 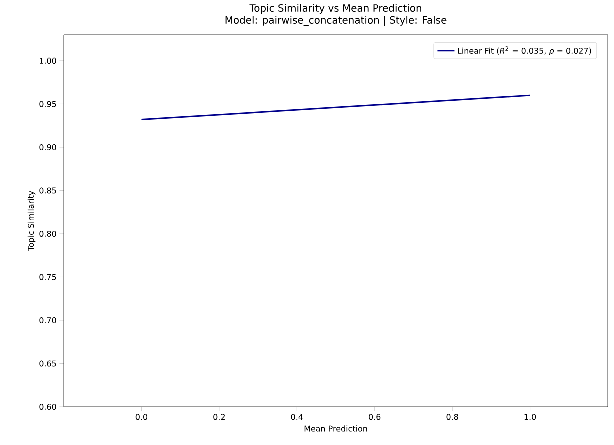 I want to click on chart-subtitle: Model: pairwise_concatenation | Style: False, so click(x=336, y=21).